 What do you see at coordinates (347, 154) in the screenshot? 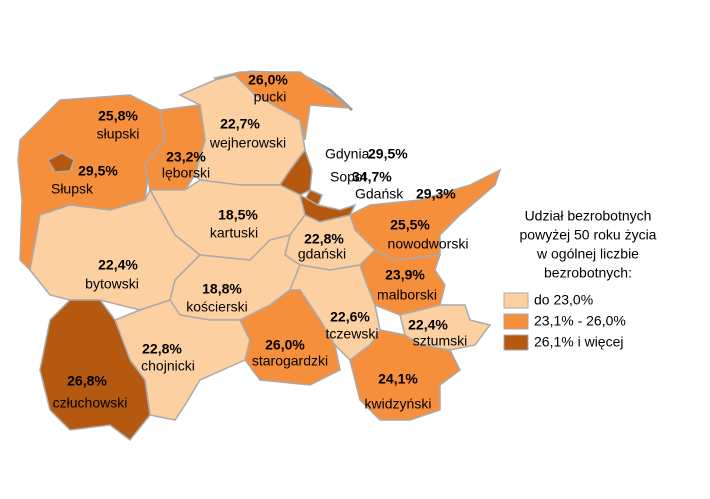
I see `region-name: Gdynia` at bounding box center [347, 154].